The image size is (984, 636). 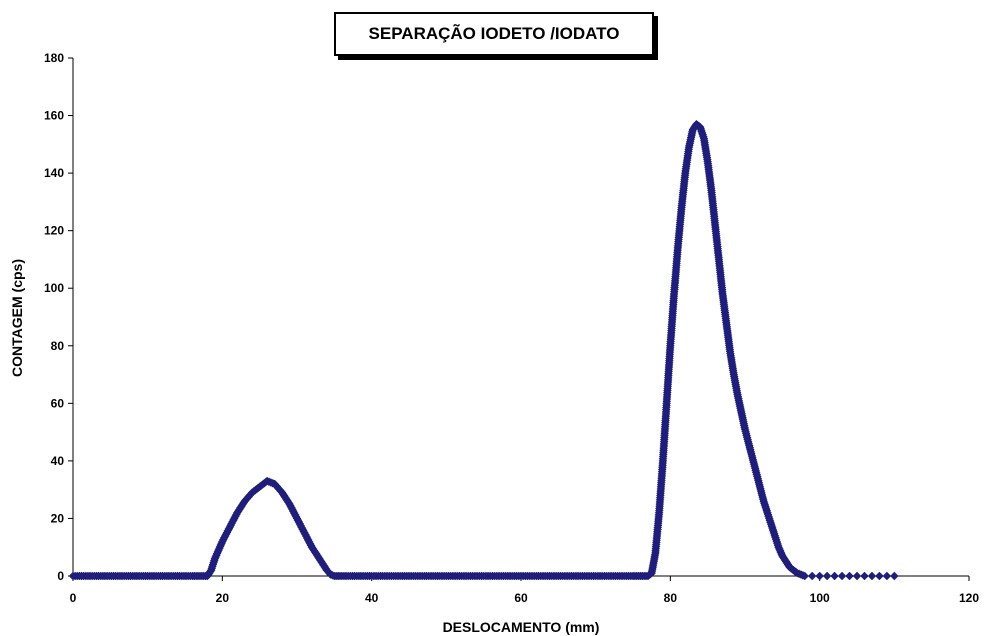 I want to click on y-tick-label: 180, so click(x=54, y=58).